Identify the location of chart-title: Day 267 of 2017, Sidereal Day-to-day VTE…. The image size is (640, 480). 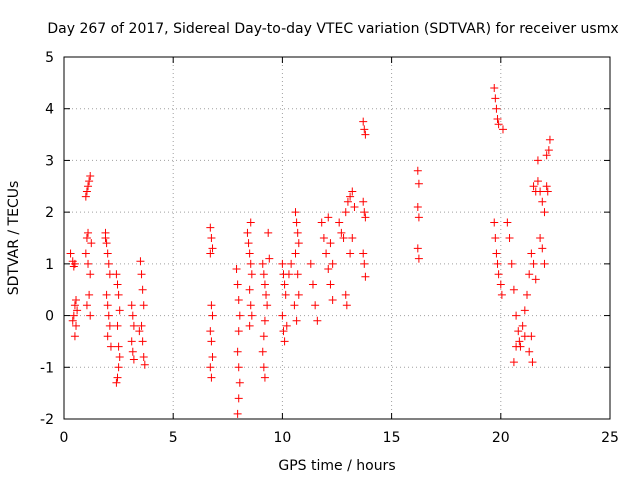
(332, 29).